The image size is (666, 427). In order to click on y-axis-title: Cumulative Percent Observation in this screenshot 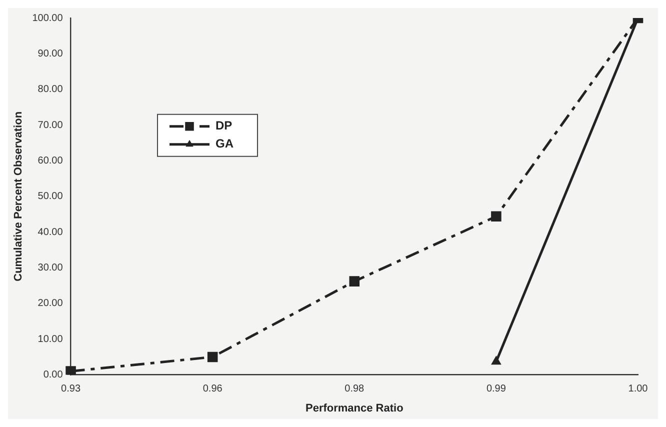, I will do `click(18, 196)`.